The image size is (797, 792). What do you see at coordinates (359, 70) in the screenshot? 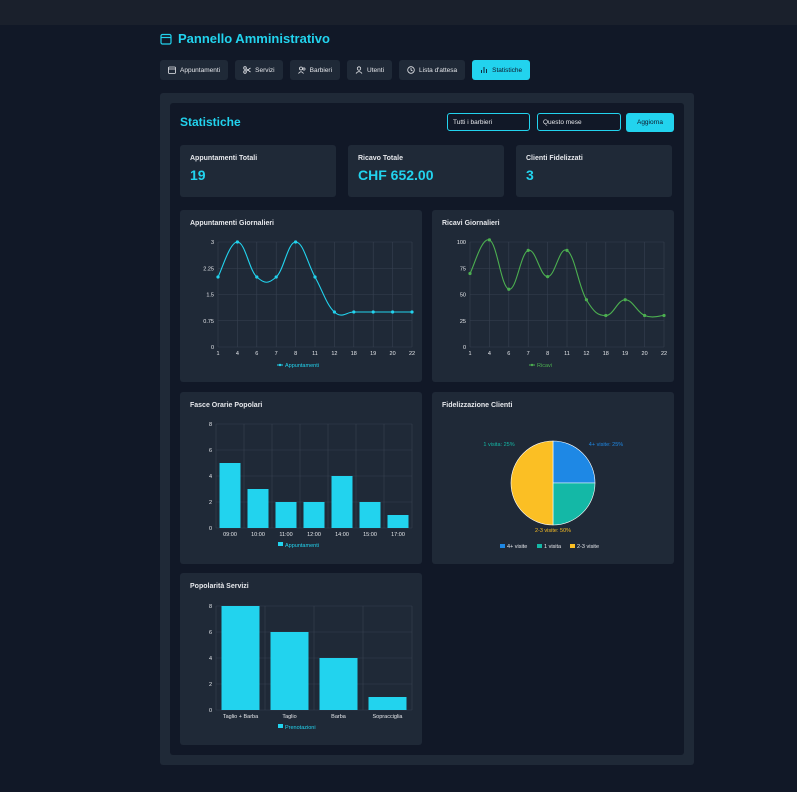
I see `user-icon` at bounding box center [359, 70].